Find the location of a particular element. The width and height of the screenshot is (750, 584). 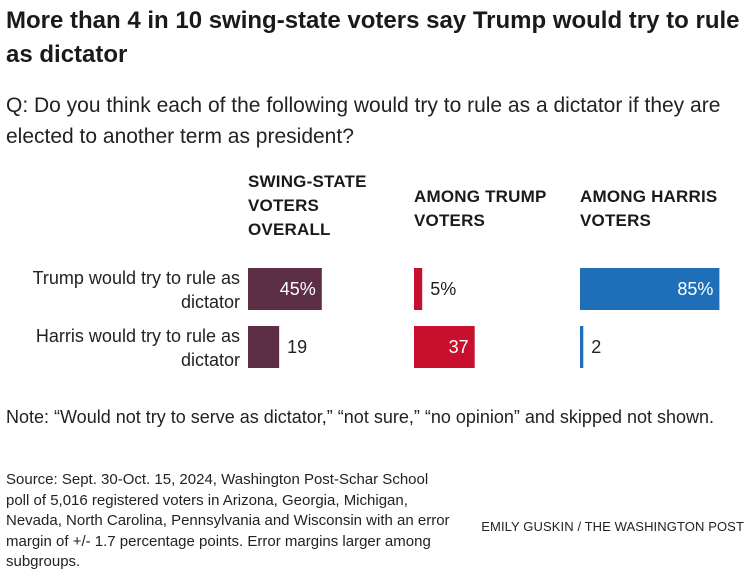

data-label-trump-voters-row-2: 37 is located at coordinates (459, 347).